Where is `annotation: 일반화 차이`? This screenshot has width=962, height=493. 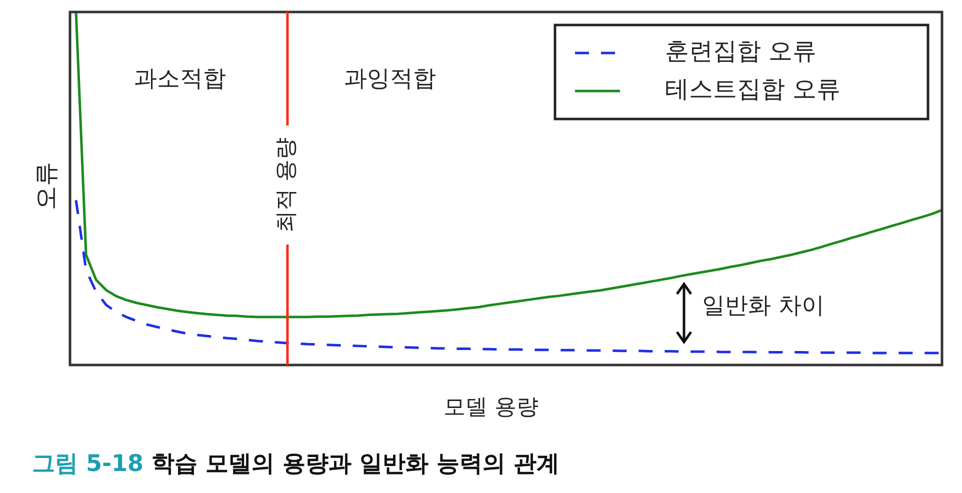 annotation: 일반화 차이 is located at coordinates (763, 305).